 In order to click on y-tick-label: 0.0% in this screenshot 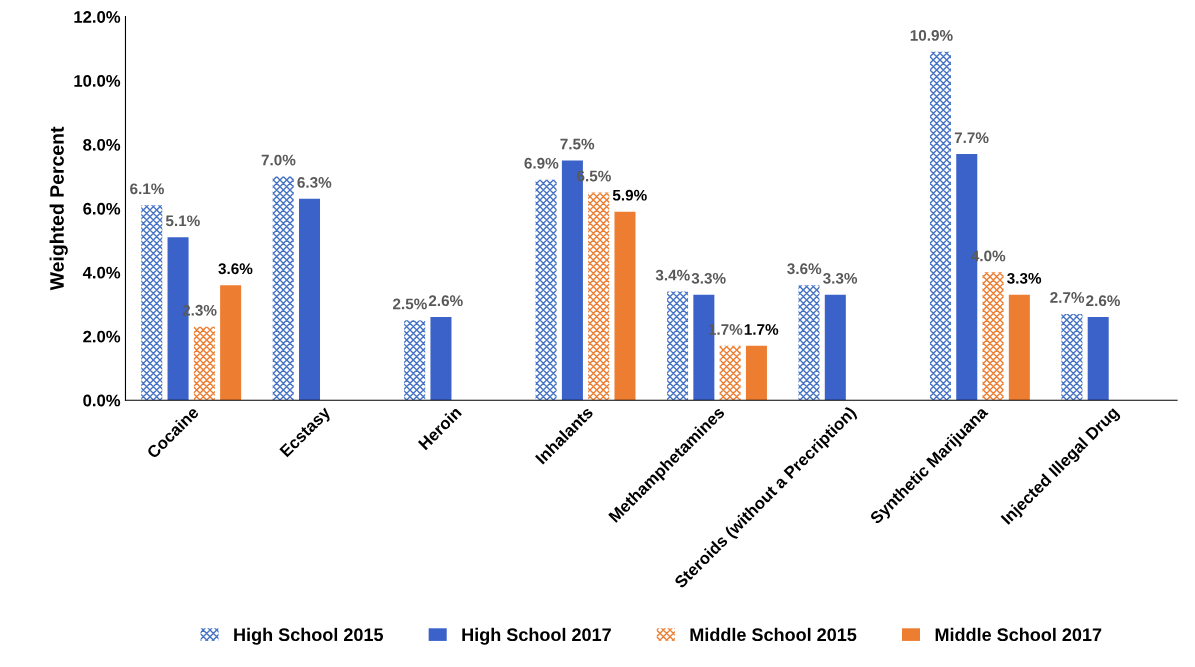, I will do `click(102, 400)`.